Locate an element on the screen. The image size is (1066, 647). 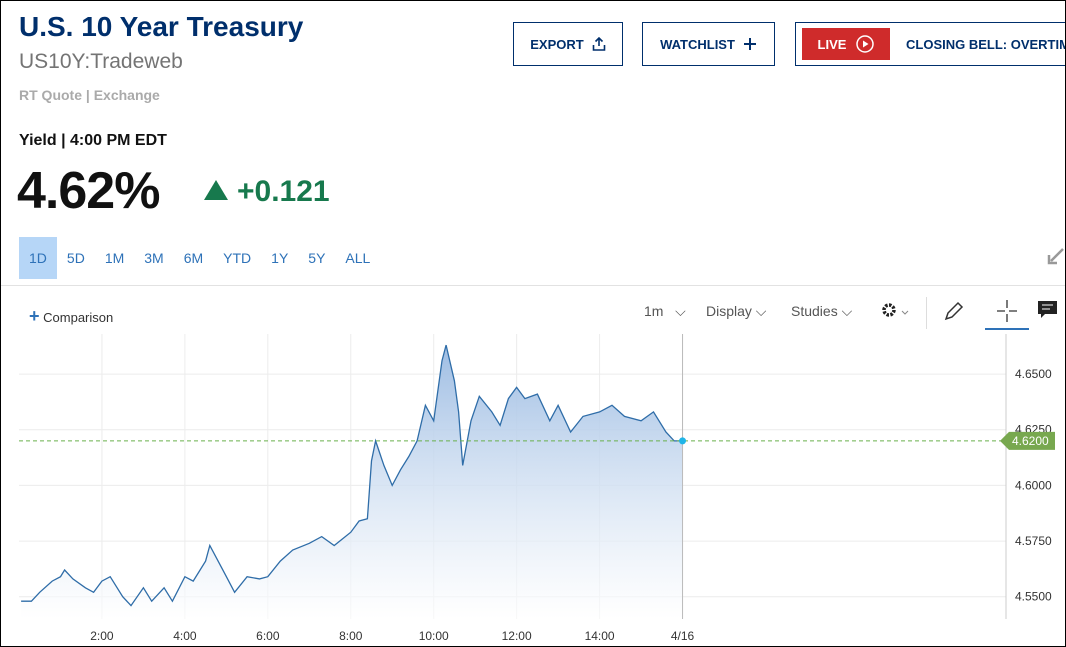
last-value-label: 4.6200 is located at coordinates (1030, 441).